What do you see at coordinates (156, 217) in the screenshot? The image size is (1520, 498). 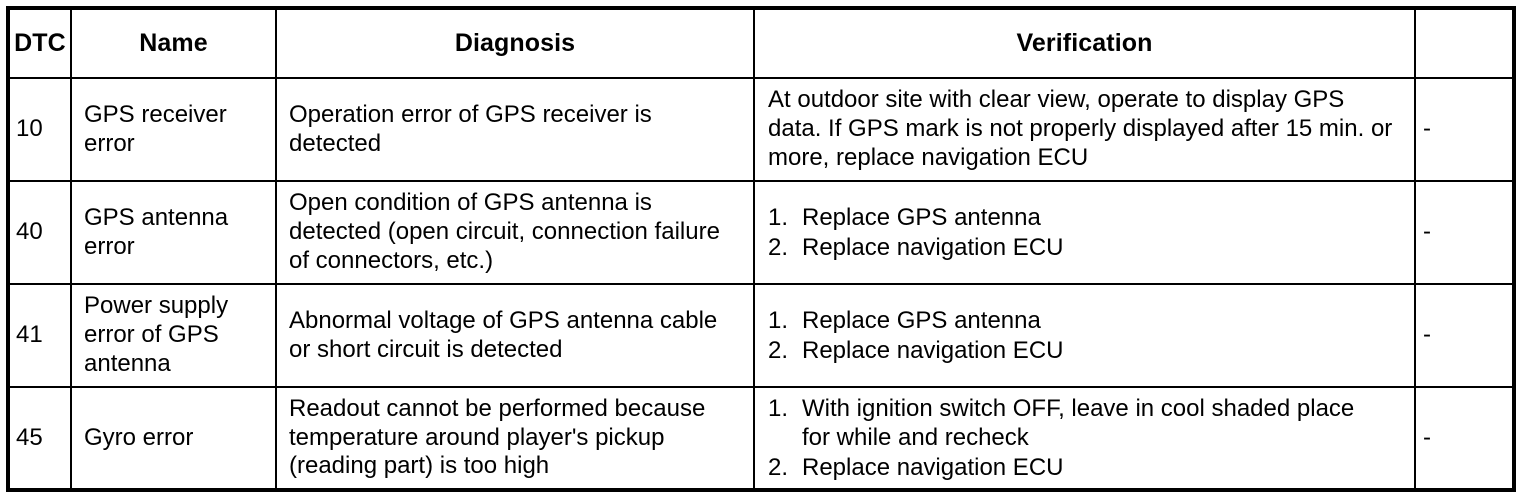 I see `text-line: GPS antenna` at bounding box center [156, 217].